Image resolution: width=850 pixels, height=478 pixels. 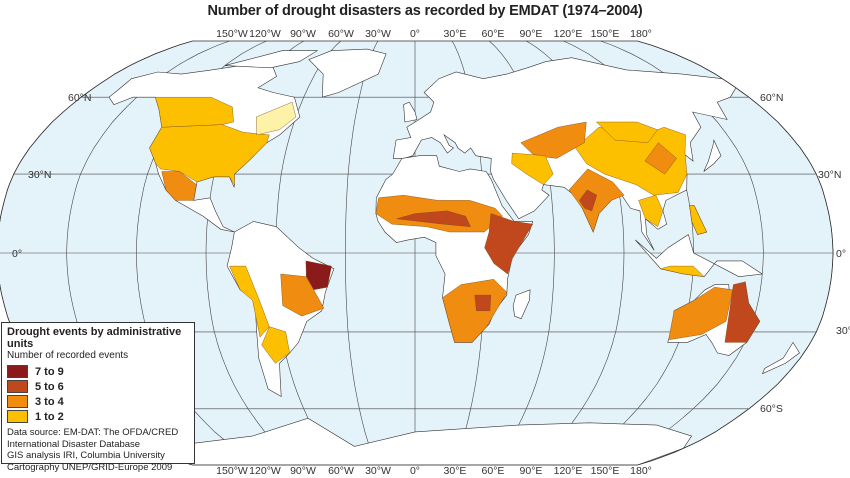 I want to click on latitude-label-right: 60°N, so click(x=771, y=98).